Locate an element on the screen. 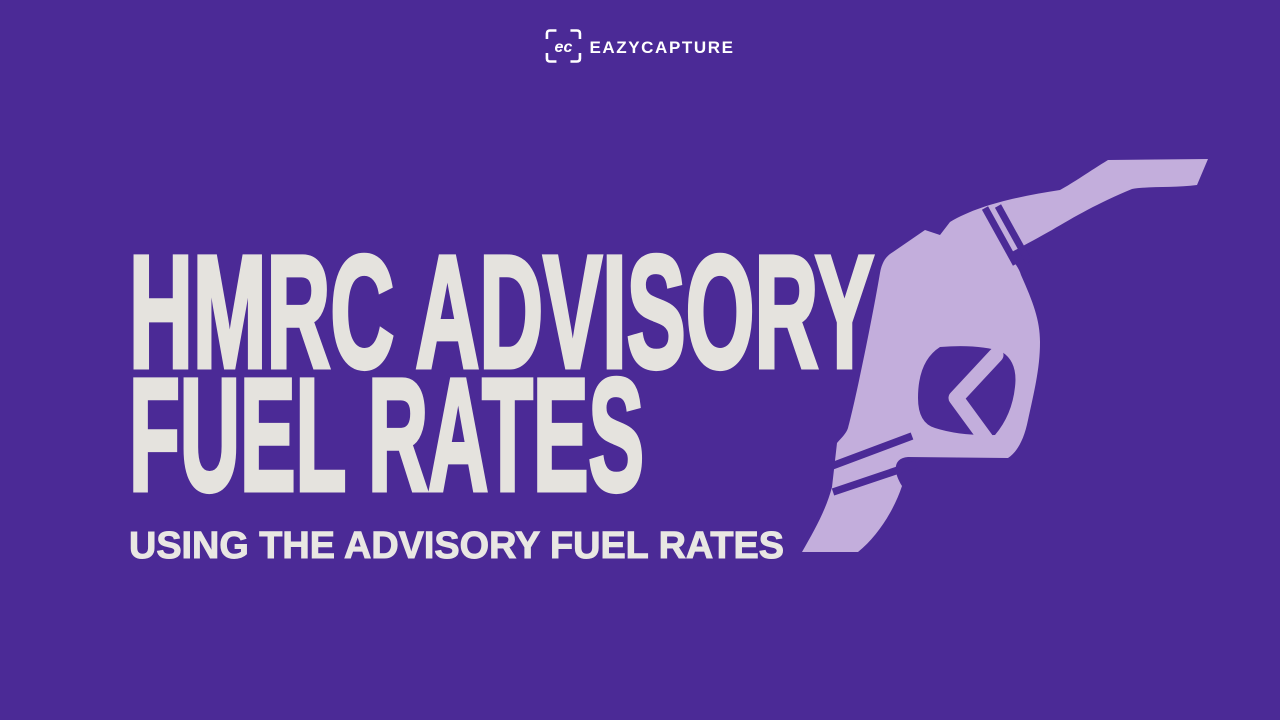 Image resolution: width=1280 pixels, height=720 pixels. bracket-bottom-right is located at coordinates (576, 58).